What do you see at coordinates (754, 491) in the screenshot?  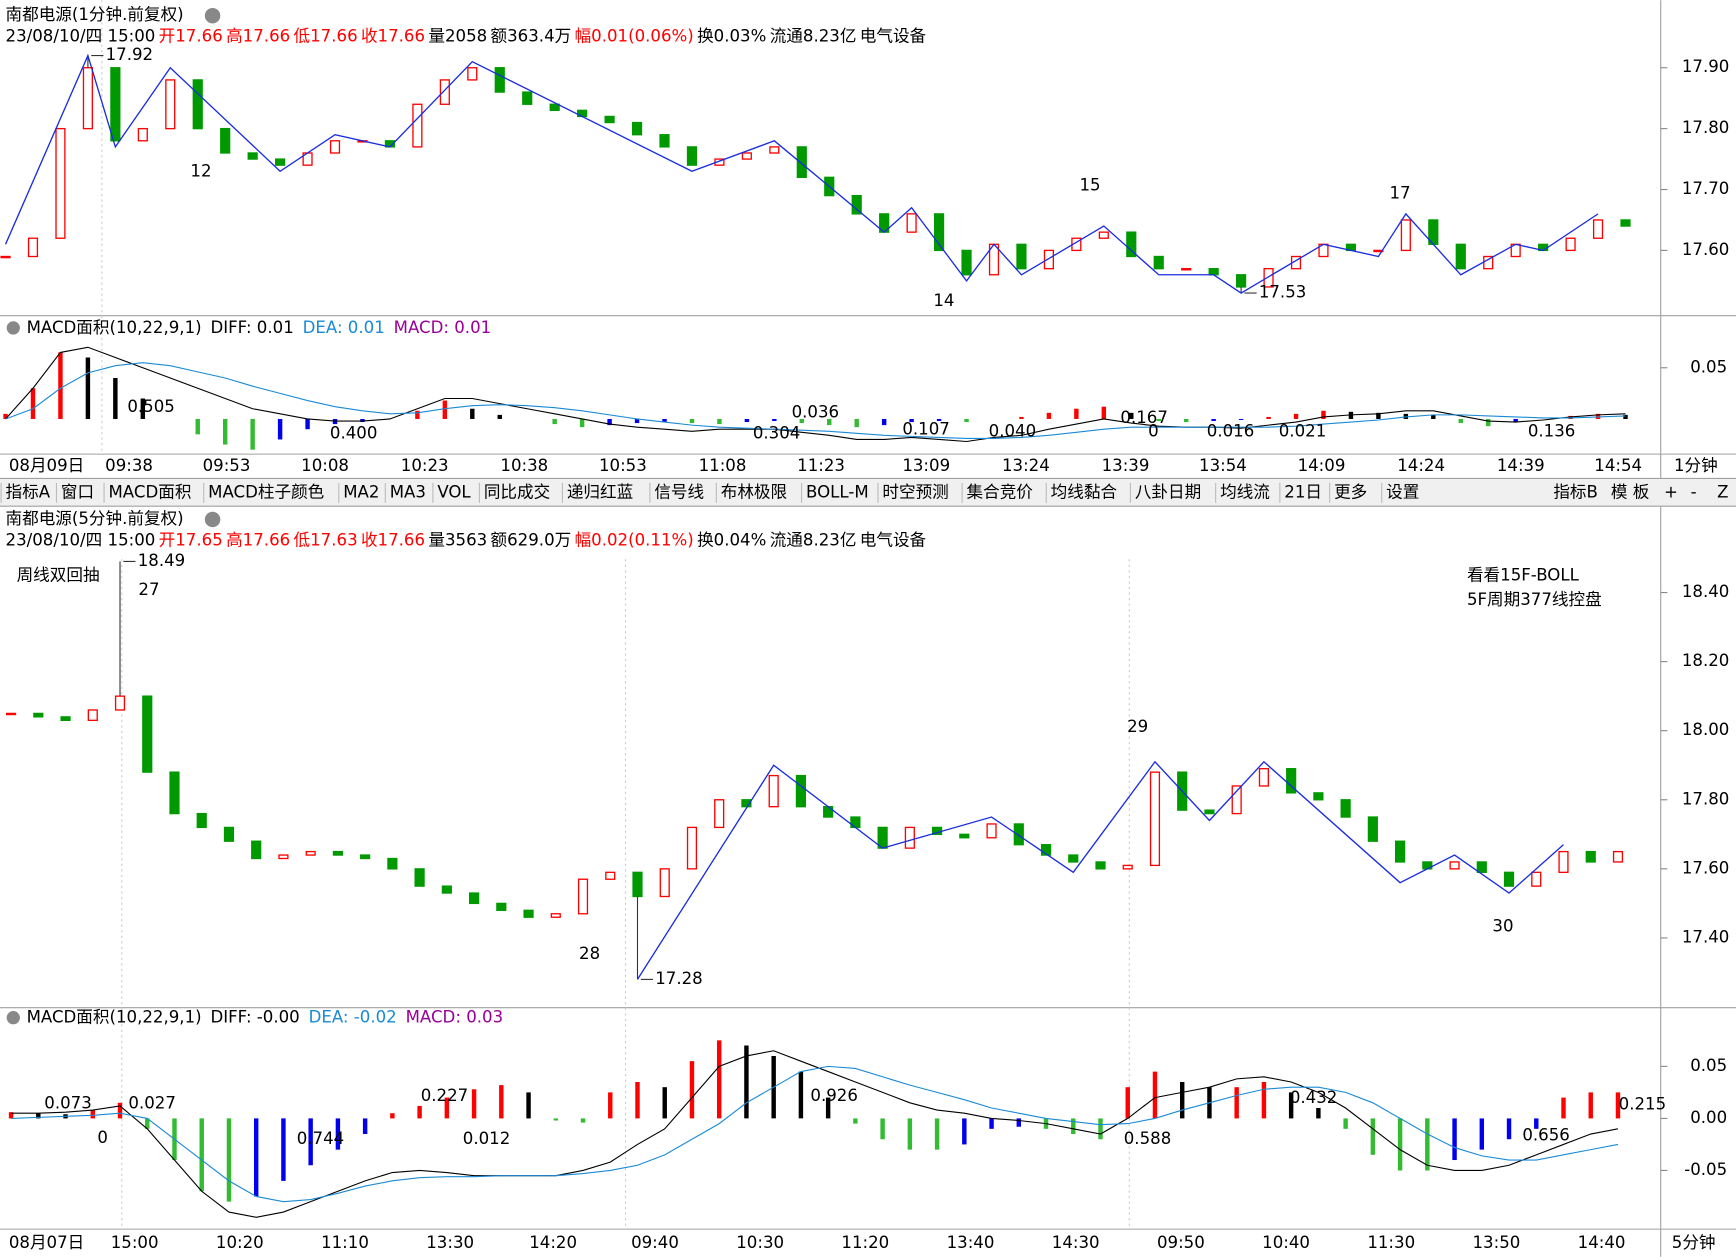 I see `toolbar-button: 布林极限` at bounding box center [754, 491].